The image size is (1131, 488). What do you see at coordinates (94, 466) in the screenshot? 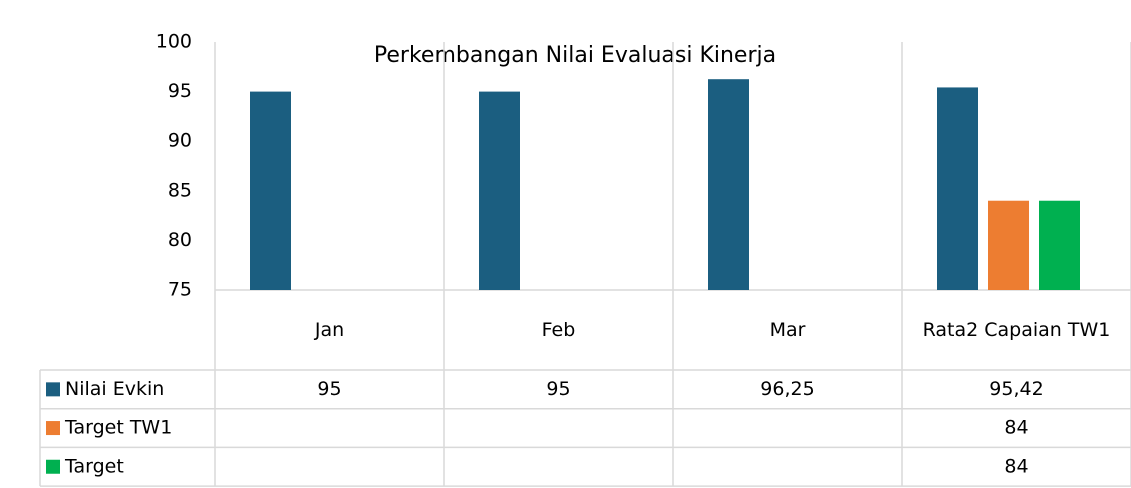
I see `legend-label: Target` at bounding box center [94, 466].